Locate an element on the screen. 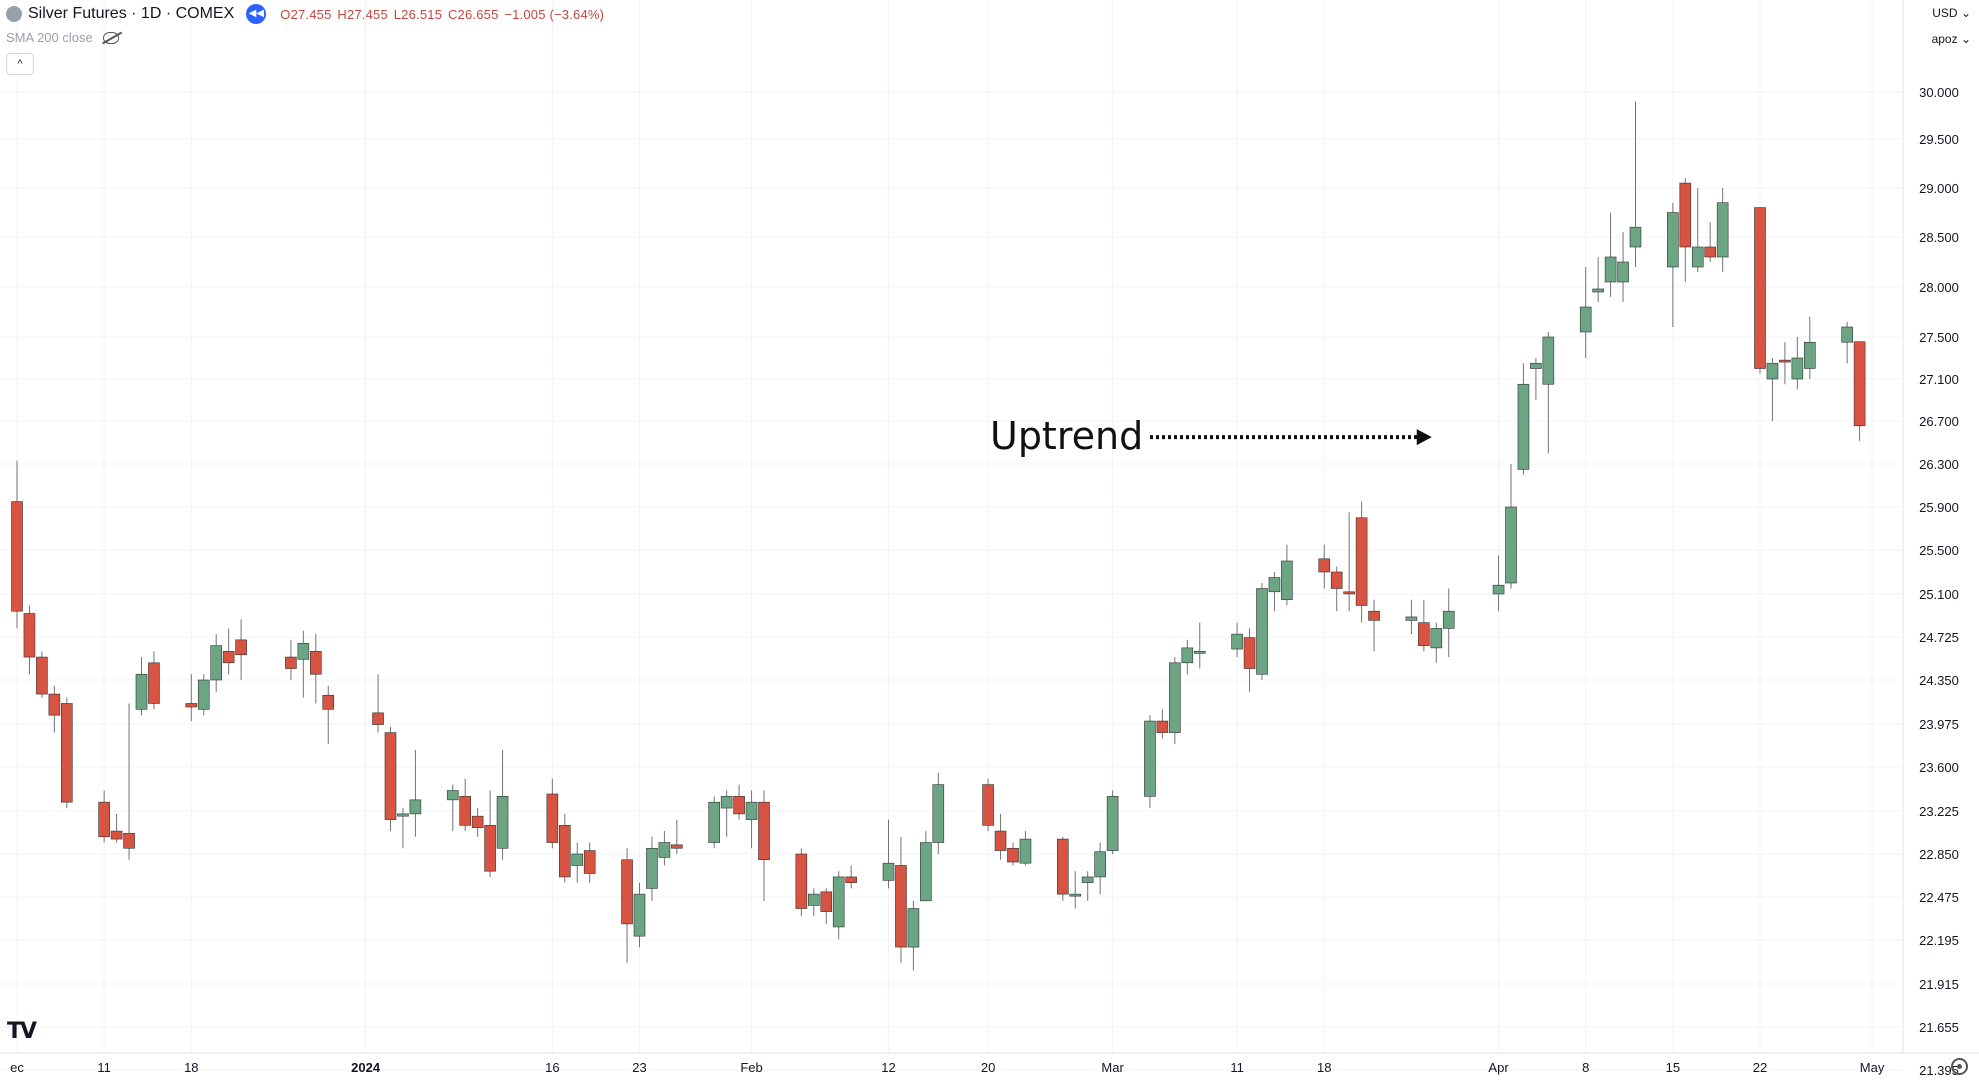 The height and width of the screenshot is (1080, 1979). axis-options-selector: apoz ⌄ is located at coordinates (1951, 39).